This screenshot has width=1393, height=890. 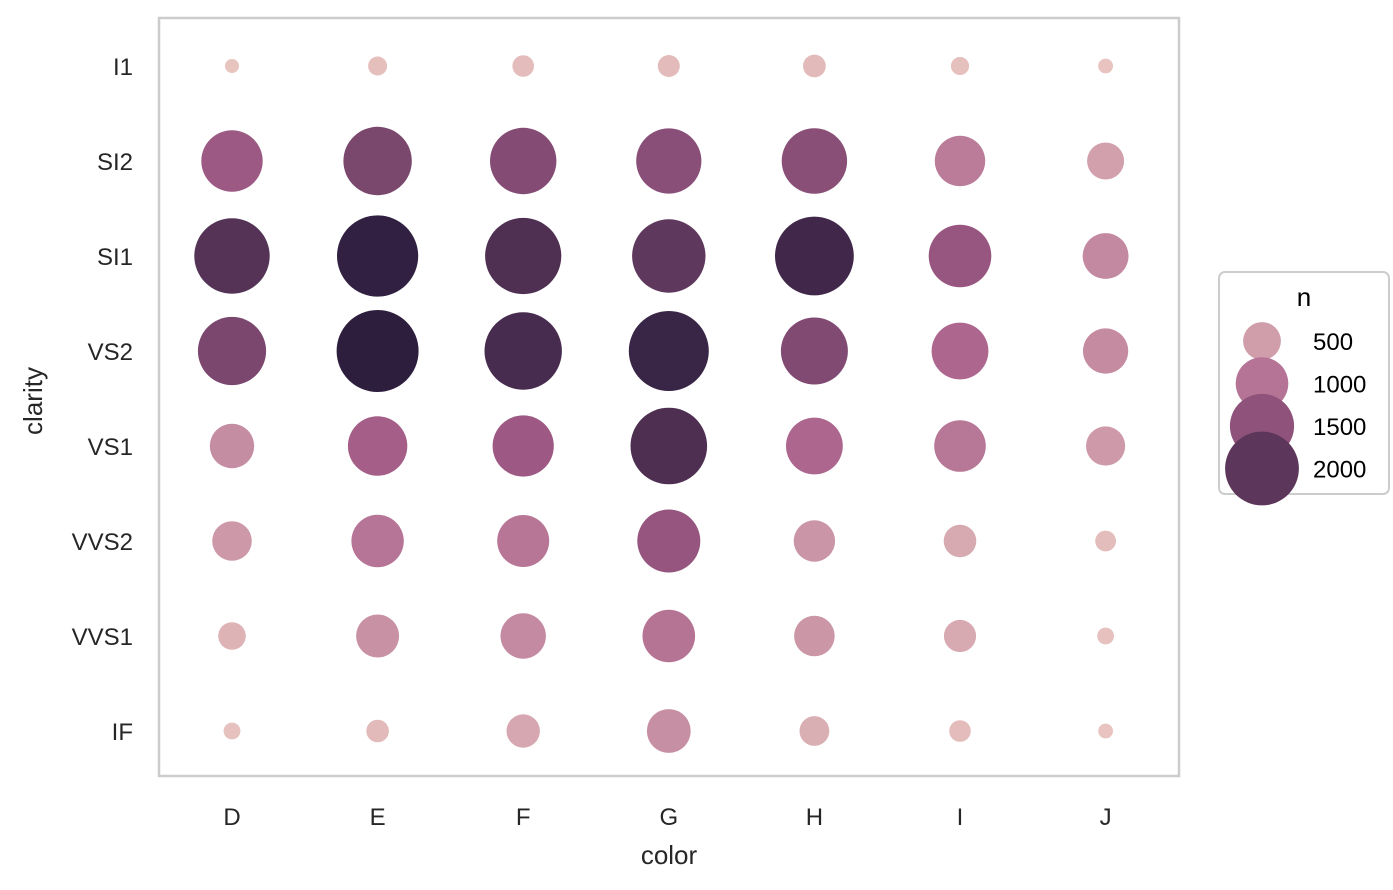 What do you see at coordinates (377, 731) in the screenshot?
I see `point-E-IF` at bounding box center [377, 731].